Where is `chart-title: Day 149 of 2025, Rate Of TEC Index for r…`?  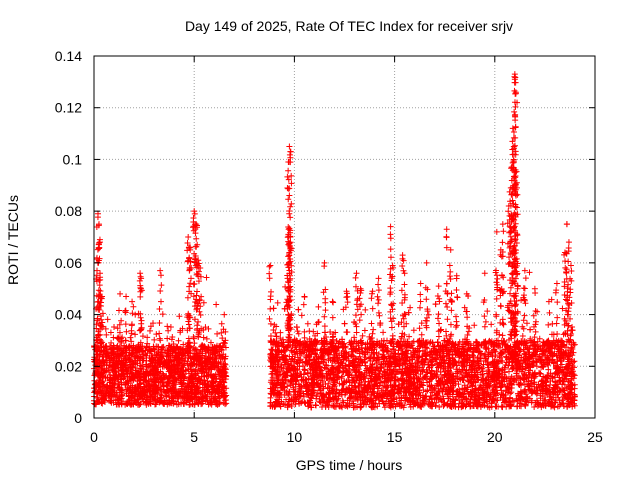
chart-title: Day 149 of 2025, Rate Of TEC Index for r… is located at coordinates (349, 26).